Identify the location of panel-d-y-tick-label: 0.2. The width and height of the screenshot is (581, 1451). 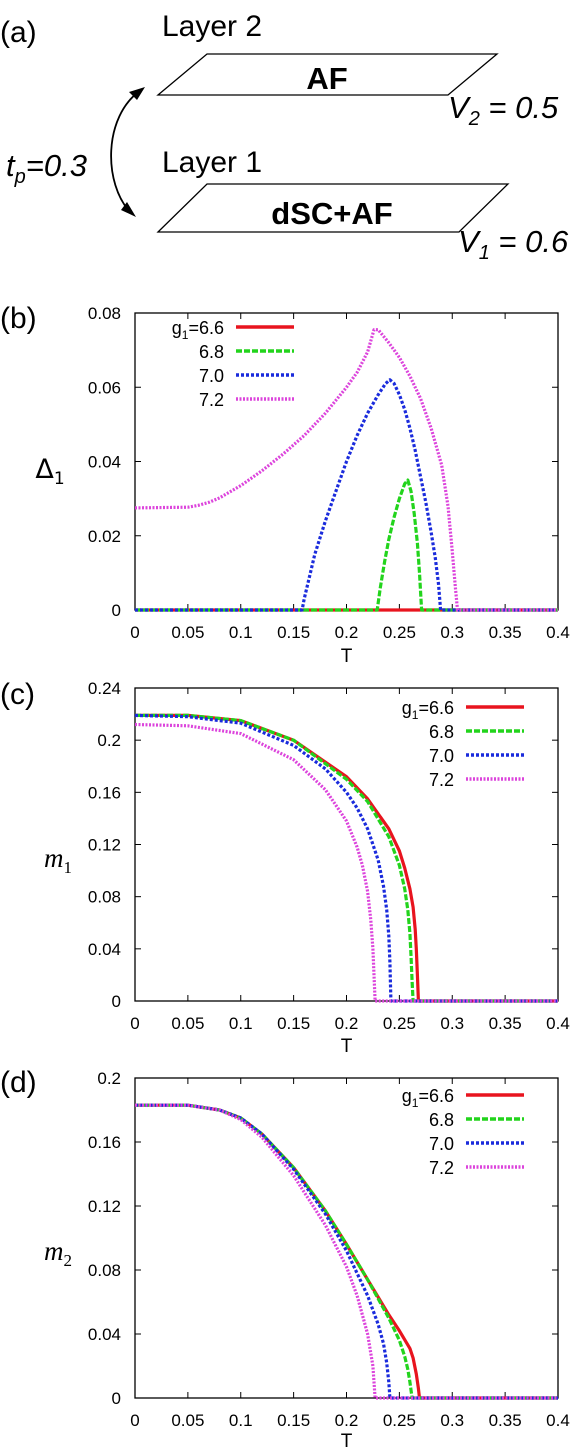
(109, 1078).